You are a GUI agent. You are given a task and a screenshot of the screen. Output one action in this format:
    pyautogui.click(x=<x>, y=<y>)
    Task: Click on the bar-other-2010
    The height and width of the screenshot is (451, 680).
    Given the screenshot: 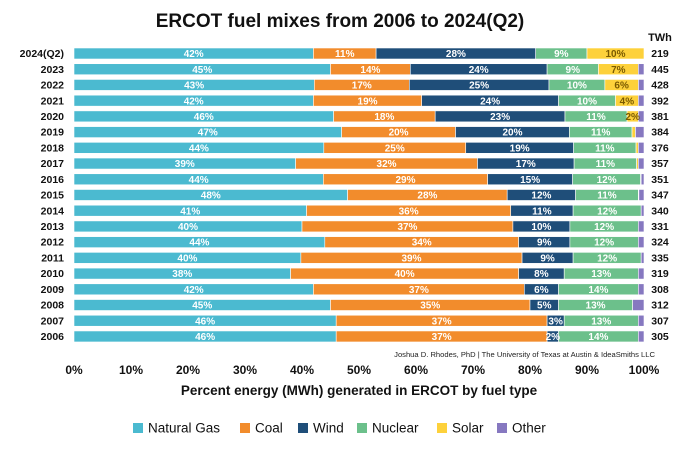 What is the action you would take?
    pyautogui.click(x=641, y=273)
    